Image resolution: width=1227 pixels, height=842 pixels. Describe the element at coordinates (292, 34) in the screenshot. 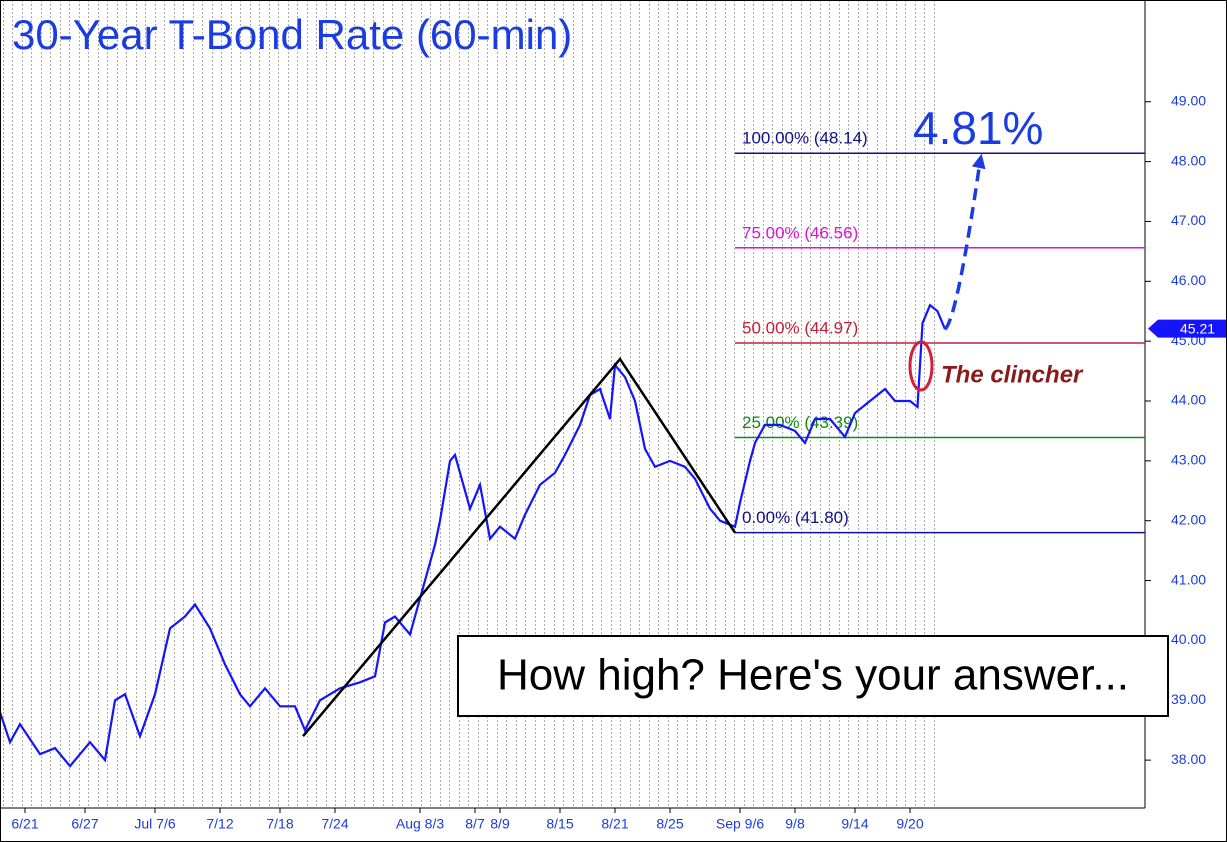

I see `chart-title: 30-Year T-Bond Rate (60-min)` at that location.